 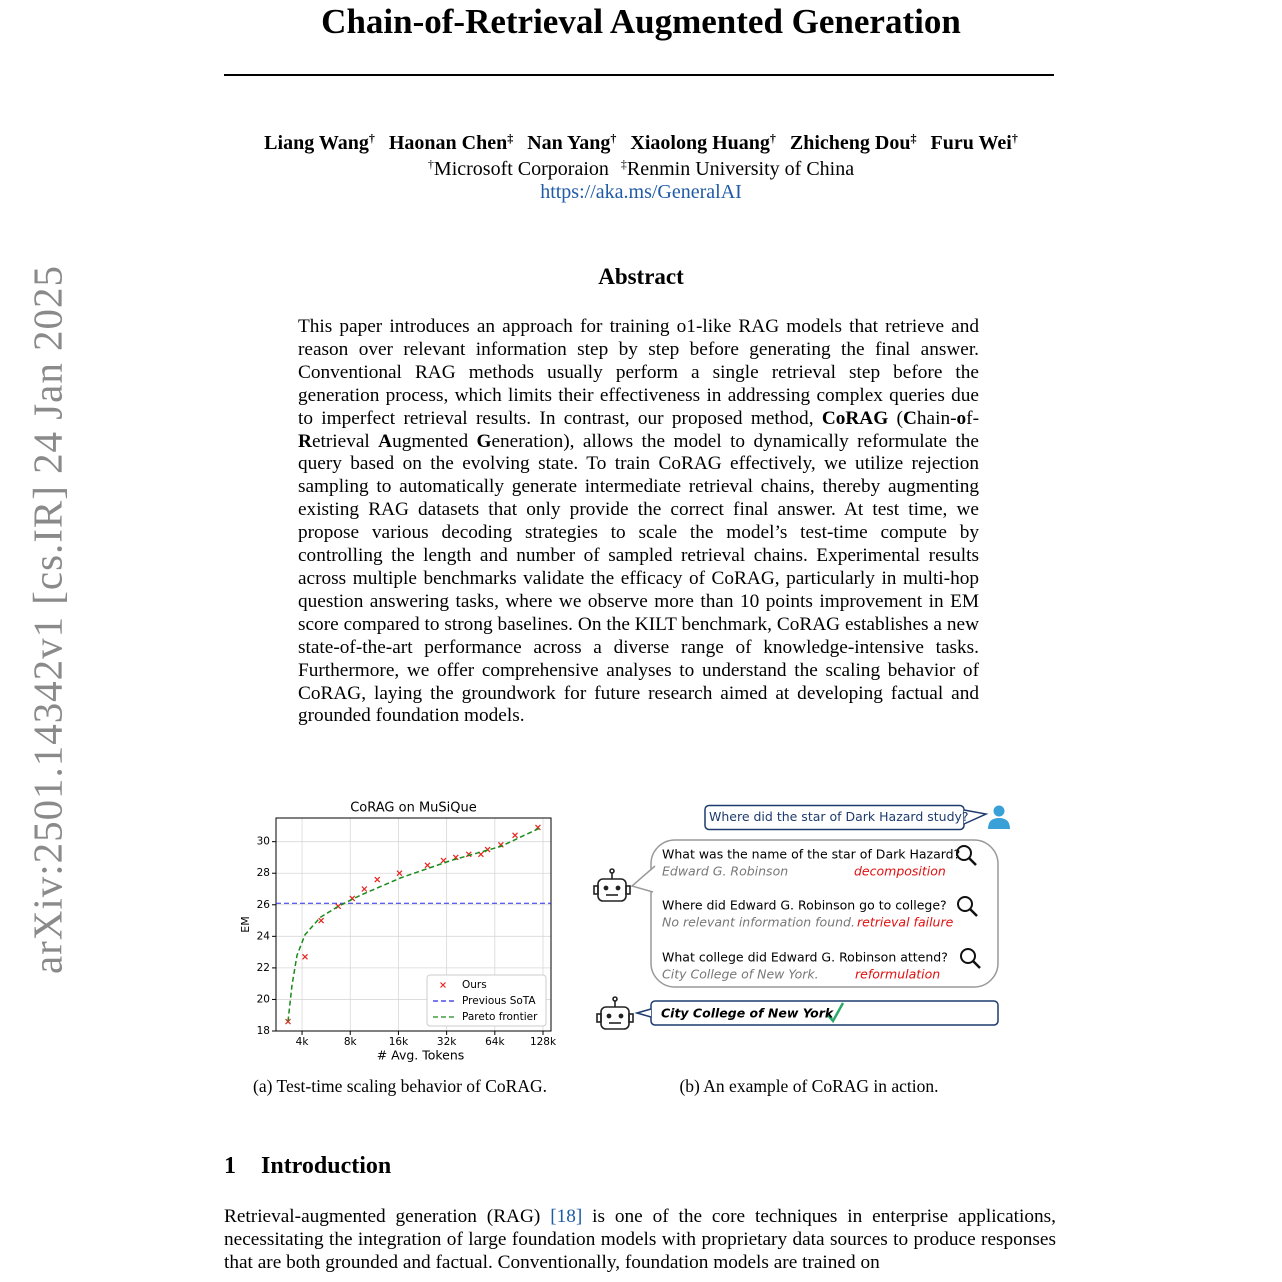 I want to click on final-answer: City College of New York, so click(x=747, y=1013).